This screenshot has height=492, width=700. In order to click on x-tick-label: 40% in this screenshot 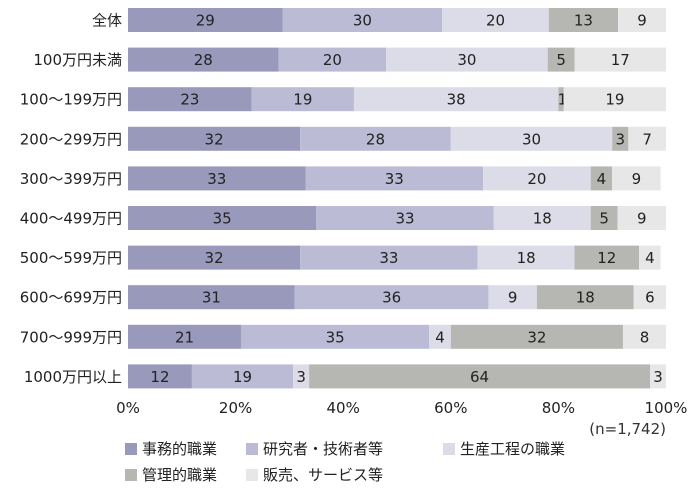, I will do `click(343, 408)`.